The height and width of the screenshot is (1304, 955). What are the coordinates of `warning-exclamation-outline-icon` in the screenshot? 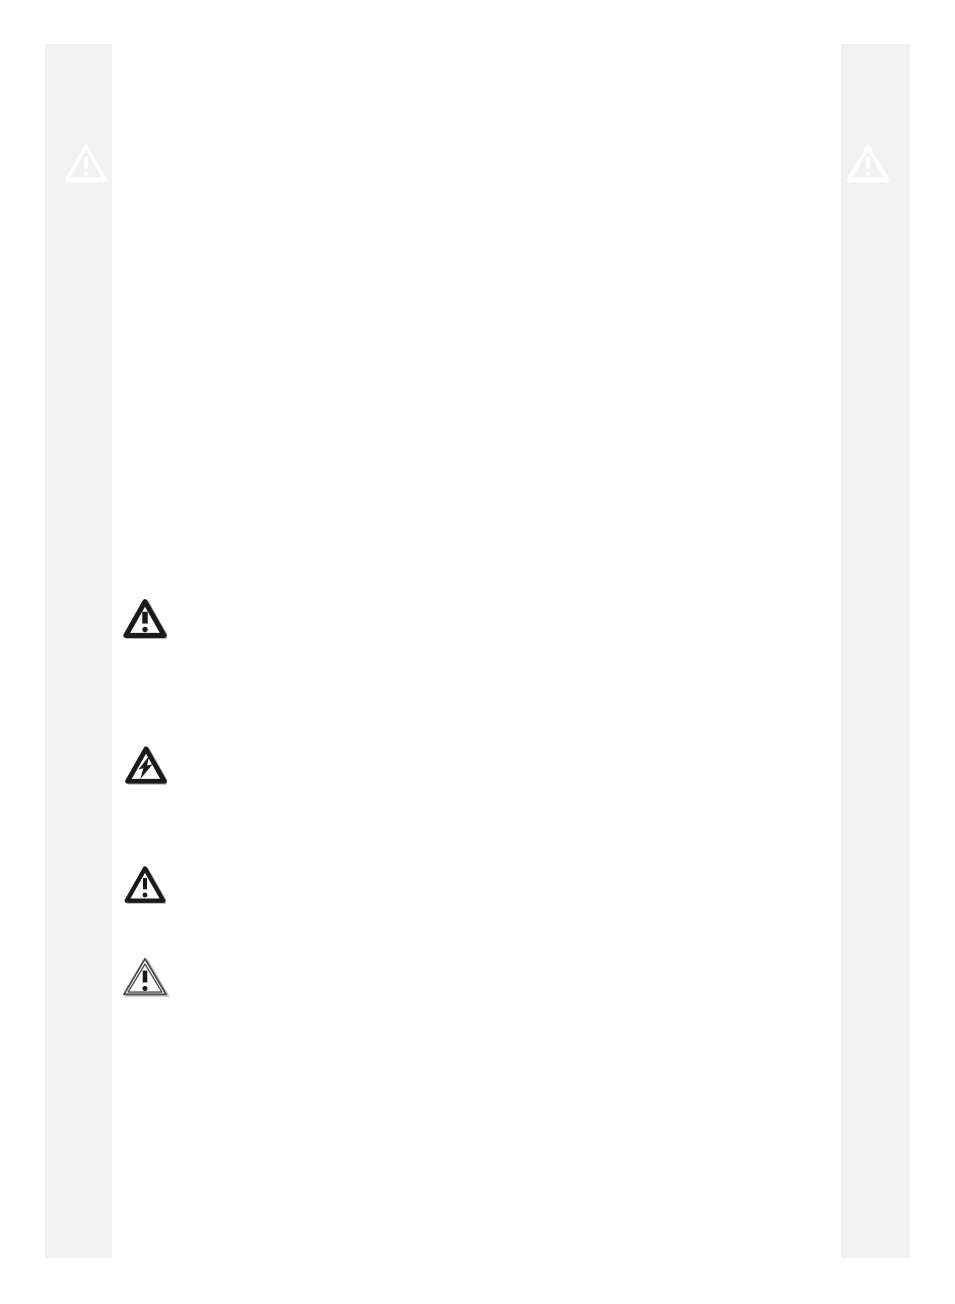 It's located at (145, 976).